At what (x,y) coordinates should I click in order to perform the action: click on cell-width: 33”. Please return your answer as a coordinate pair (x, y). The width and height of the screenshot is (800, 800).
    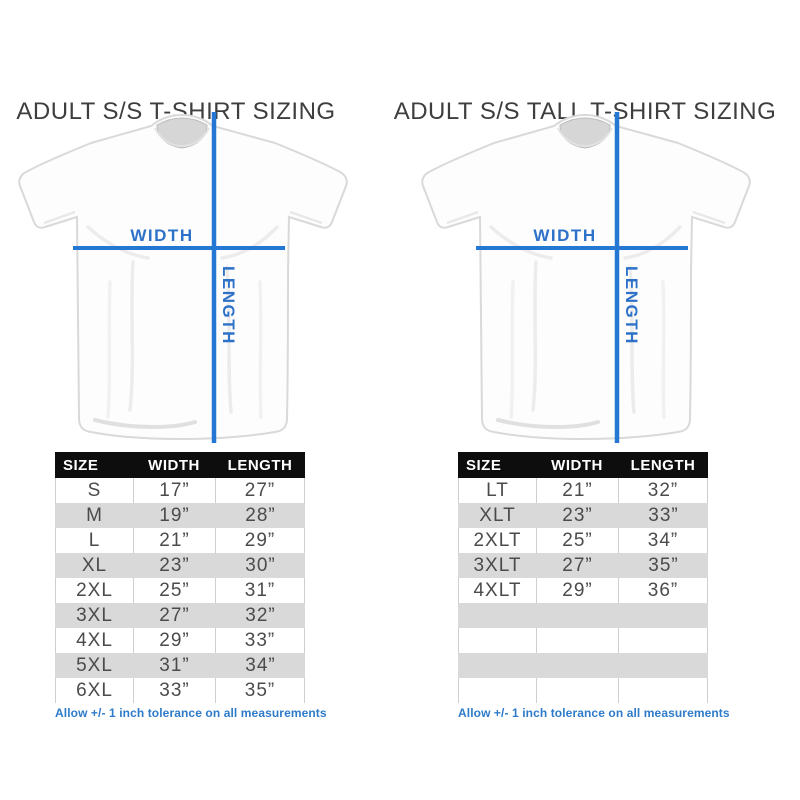
    Looking at the image, I should click on (174, 690).